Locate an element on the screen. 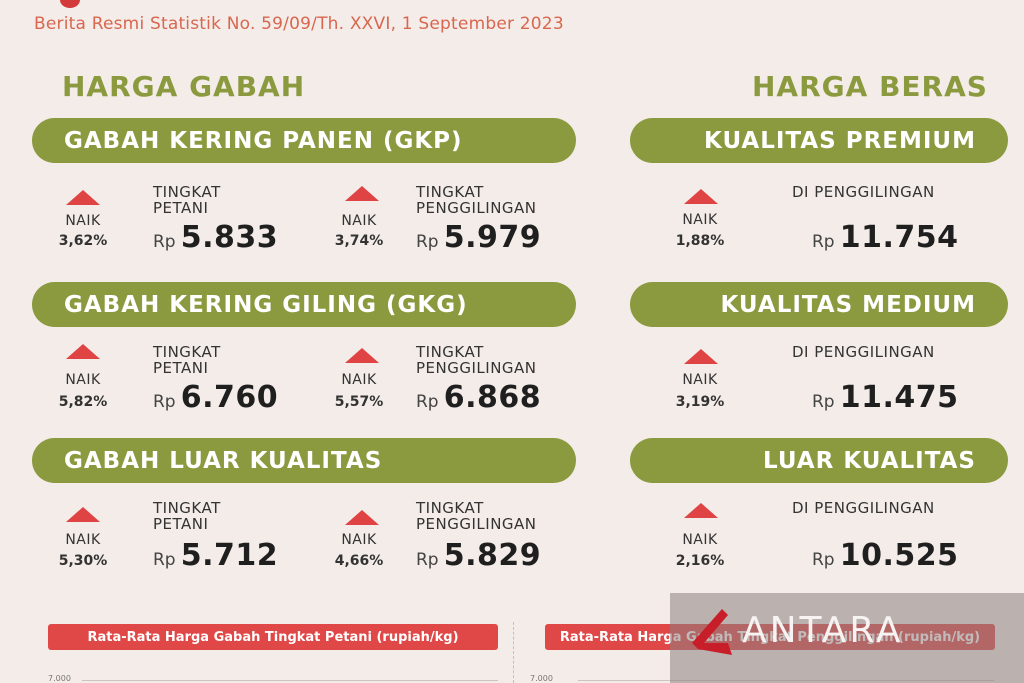 This screenshot has height=683, width=1024. price-value-row: Rp 5.833 is located at coordinates (215, 237).